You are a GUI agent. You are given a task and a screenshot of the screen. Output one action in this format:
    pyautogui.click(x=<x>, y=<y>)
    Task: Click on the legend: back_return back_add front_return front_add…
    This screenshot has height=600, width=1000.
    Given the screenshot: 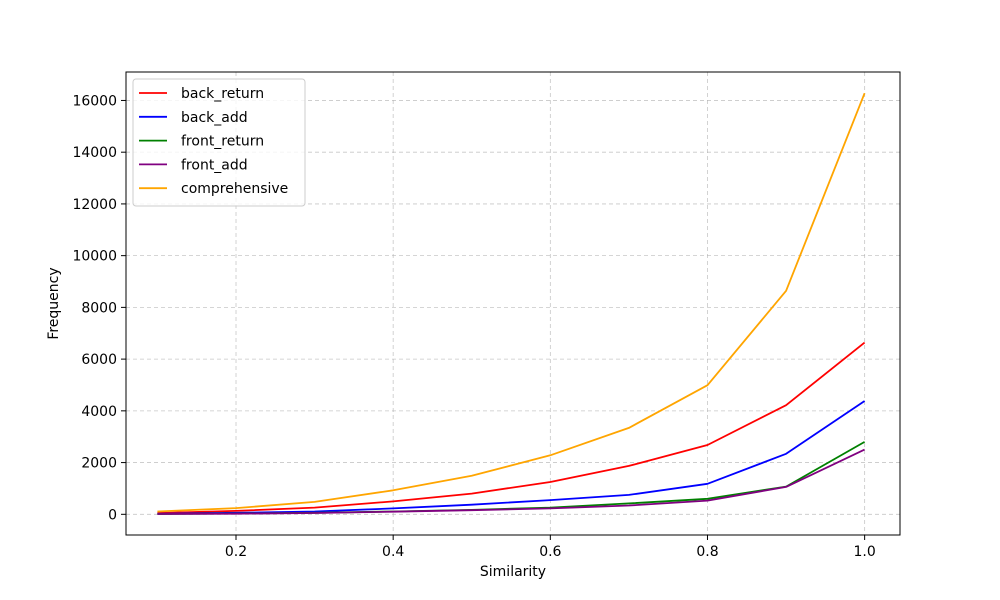 What is the action you would take?
    pyautogui.click(x=219, y=142)
    